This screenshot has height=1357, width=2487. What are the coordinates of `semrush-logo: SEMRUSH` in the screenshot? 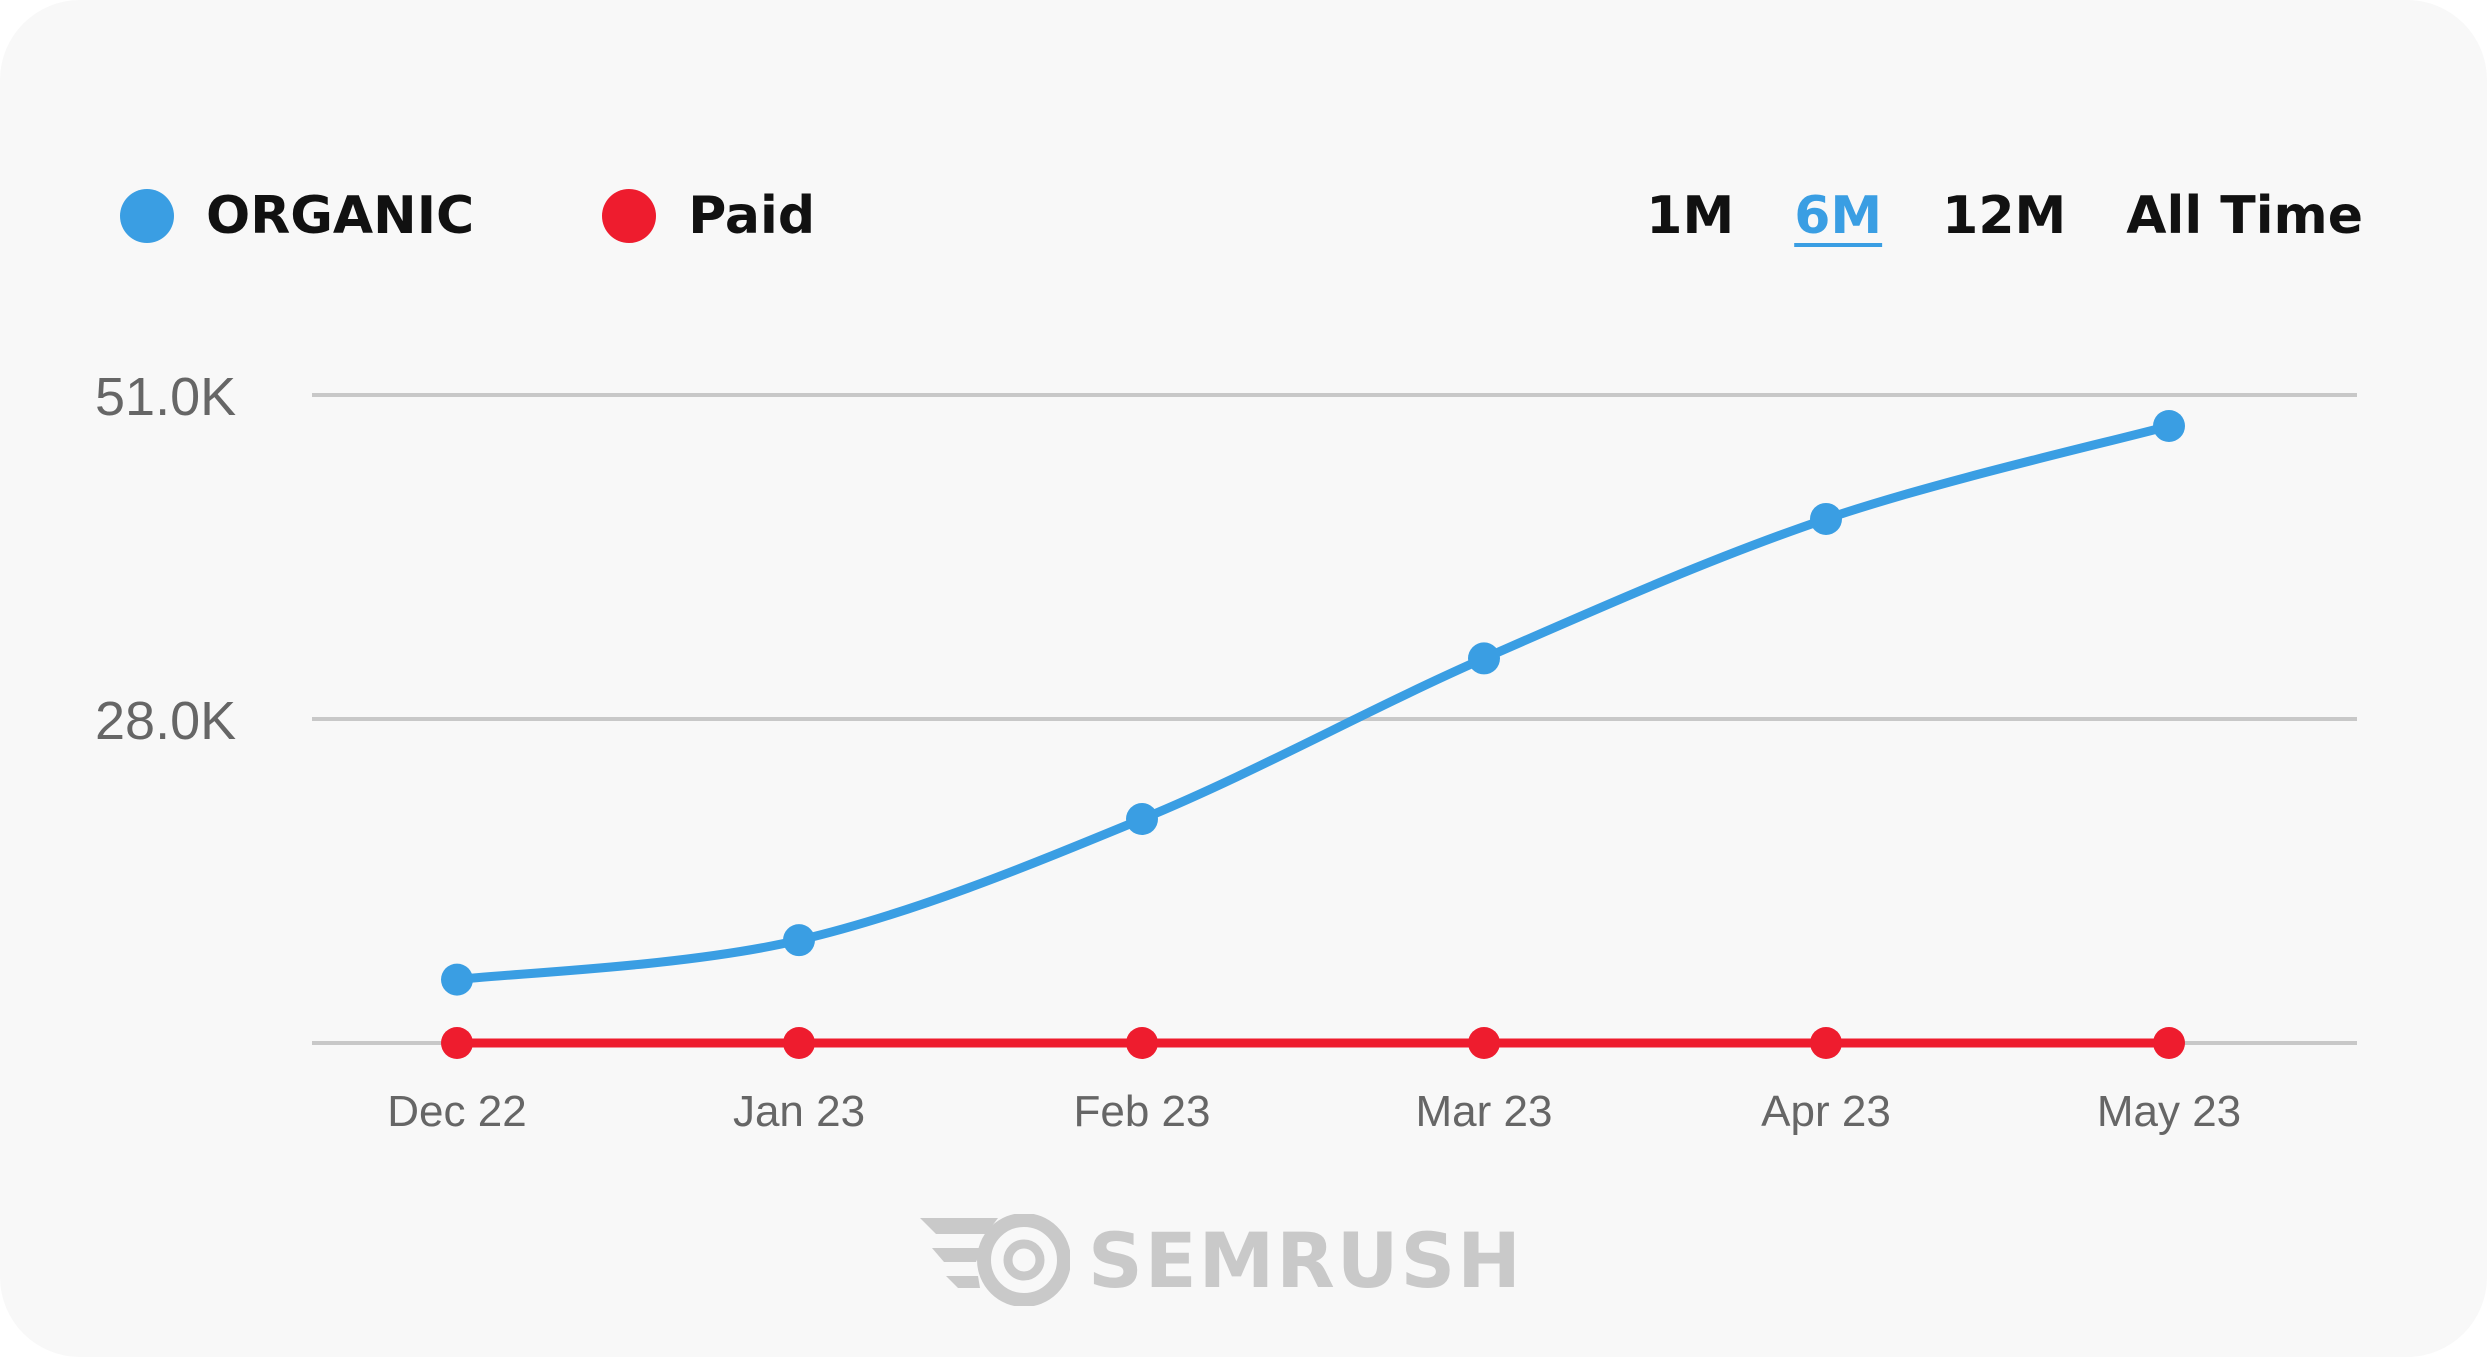 It's located at (1221, 1260).